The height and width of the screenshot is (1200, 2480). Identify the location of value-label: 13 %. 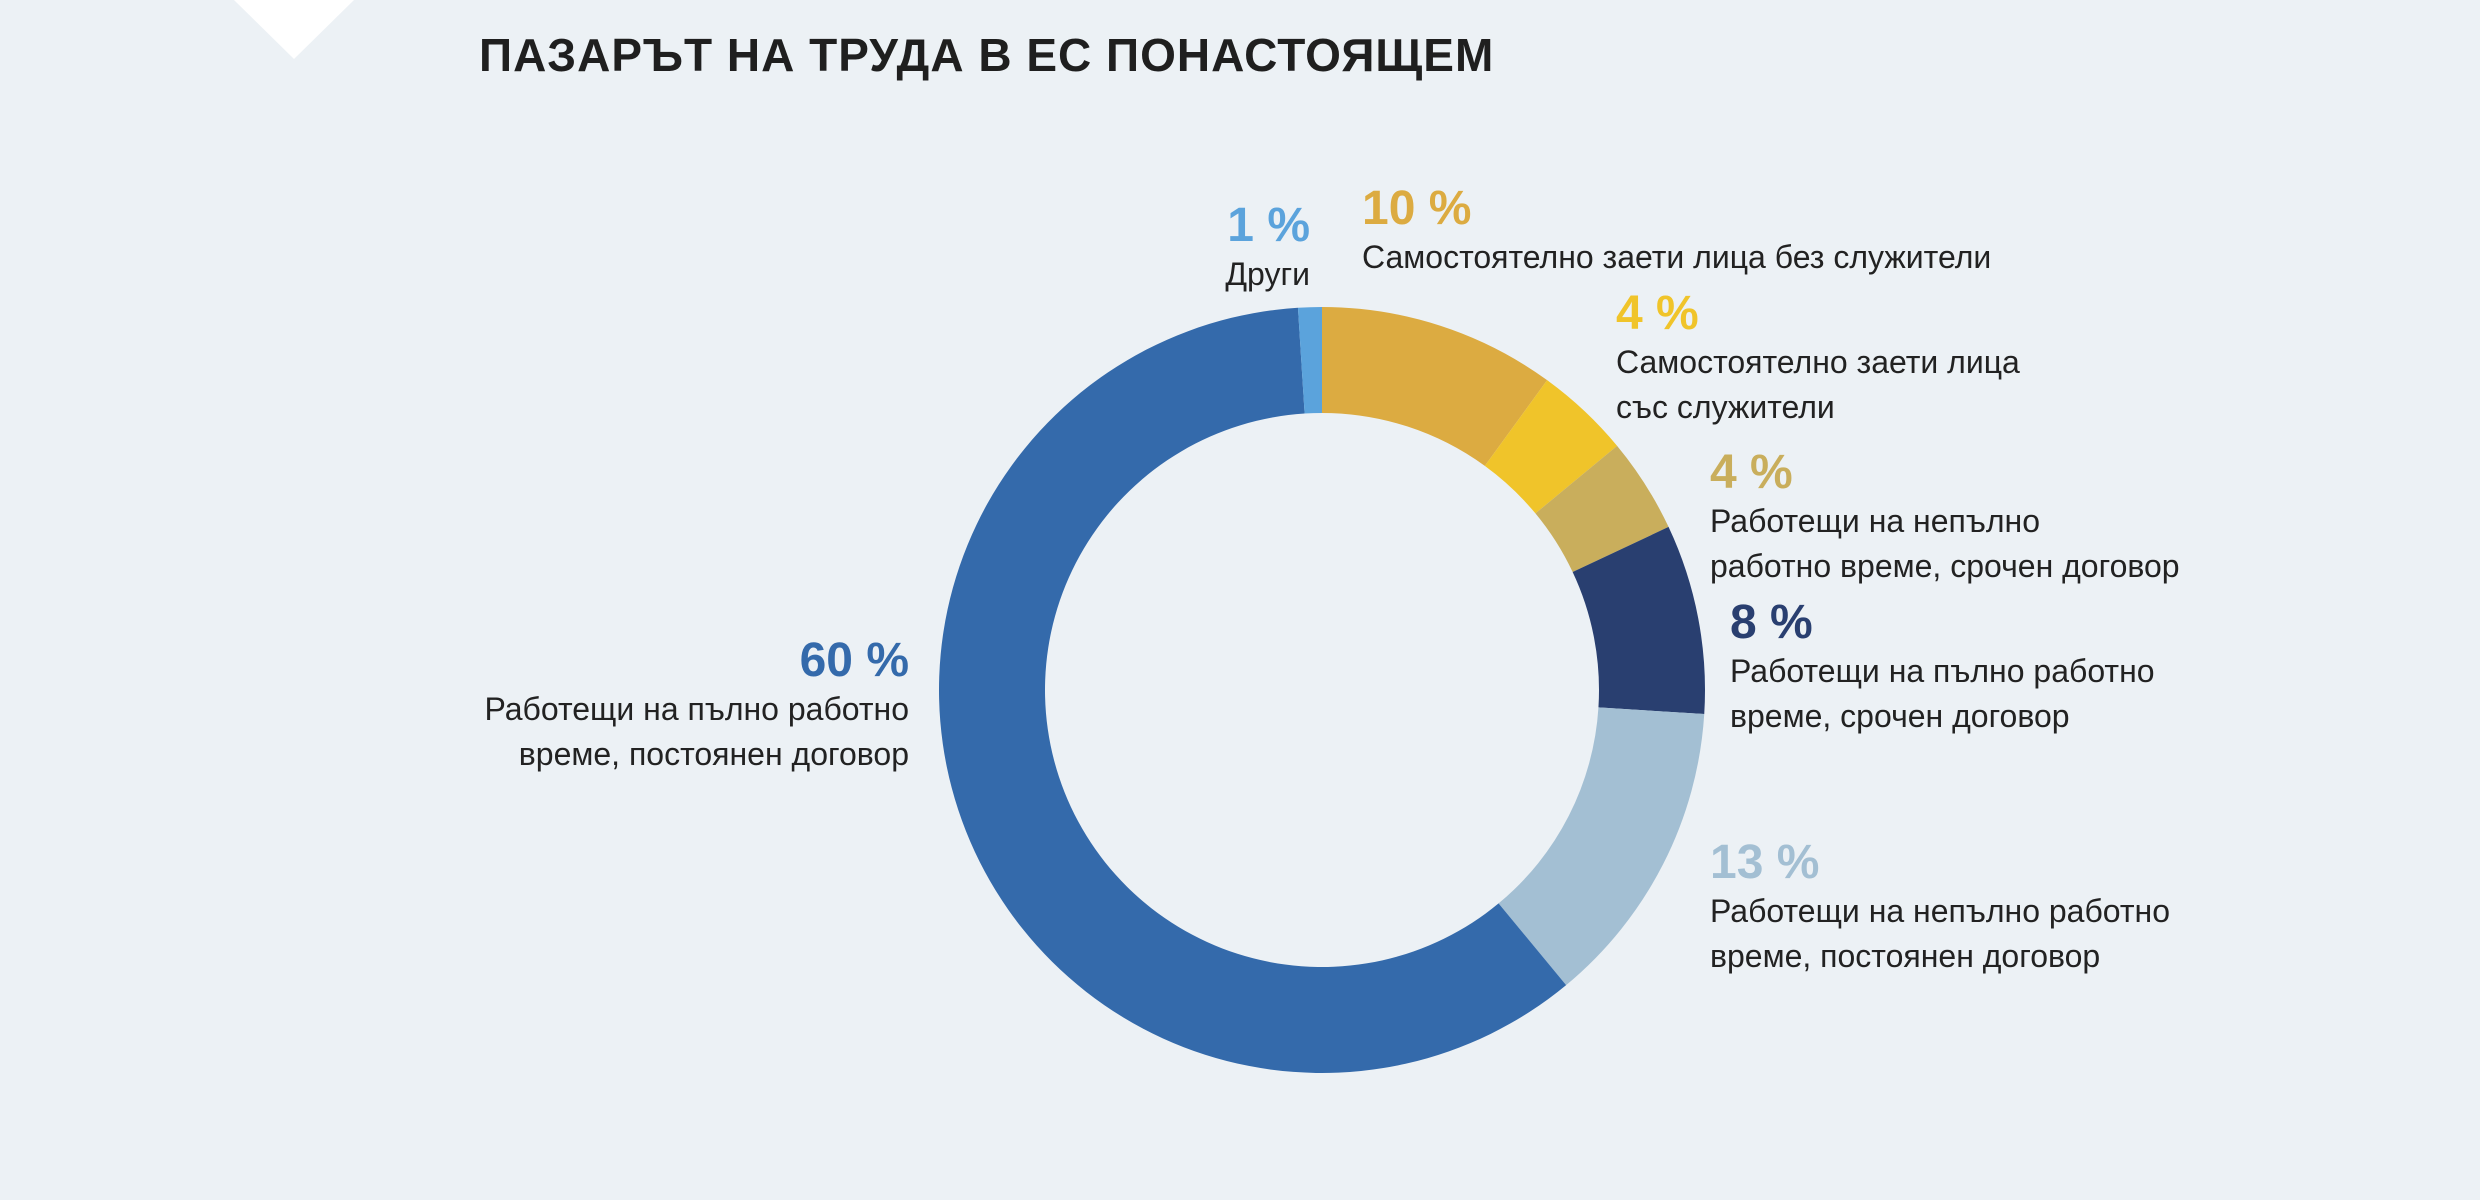
(1765, 862).